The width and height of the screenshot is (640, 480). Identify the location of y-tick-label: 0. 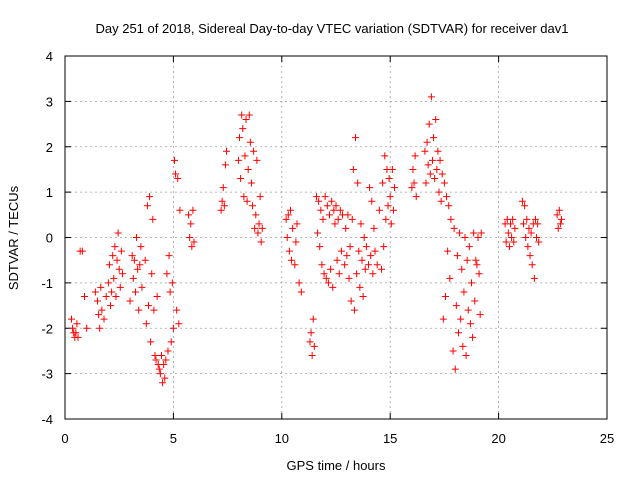
(49, 238).